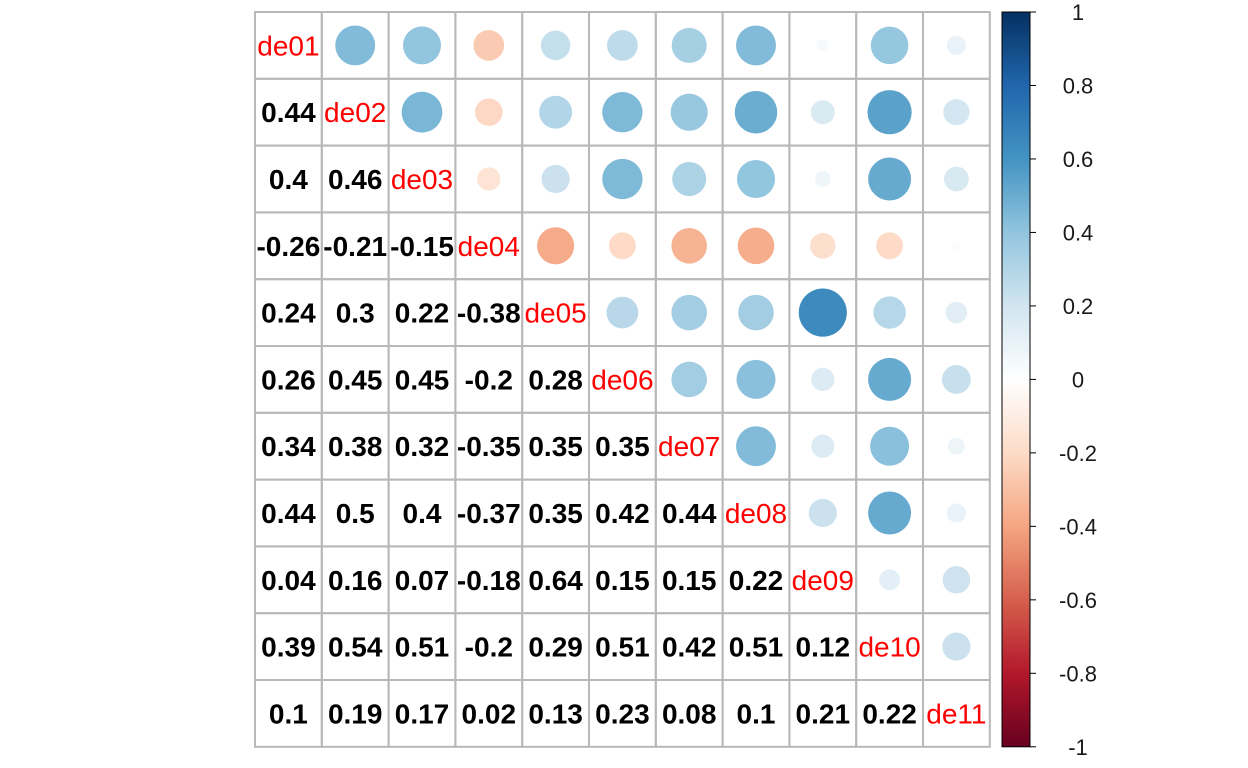 The width and height of the screenshot is (1248, 768). I want to click on variable-label: de01, so click(288, 45).